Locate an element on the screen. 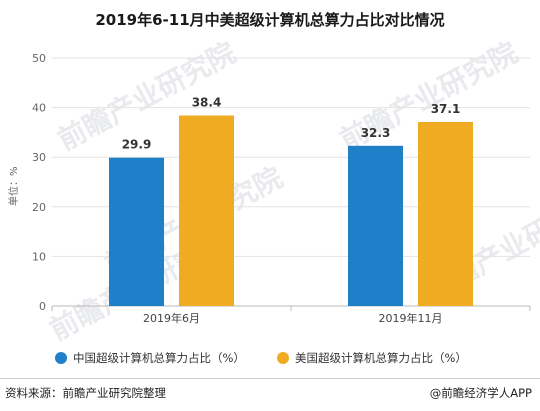 This screenshot has height=411, width=540. y-tick-label: 0 is located at coordinates (42, 306).